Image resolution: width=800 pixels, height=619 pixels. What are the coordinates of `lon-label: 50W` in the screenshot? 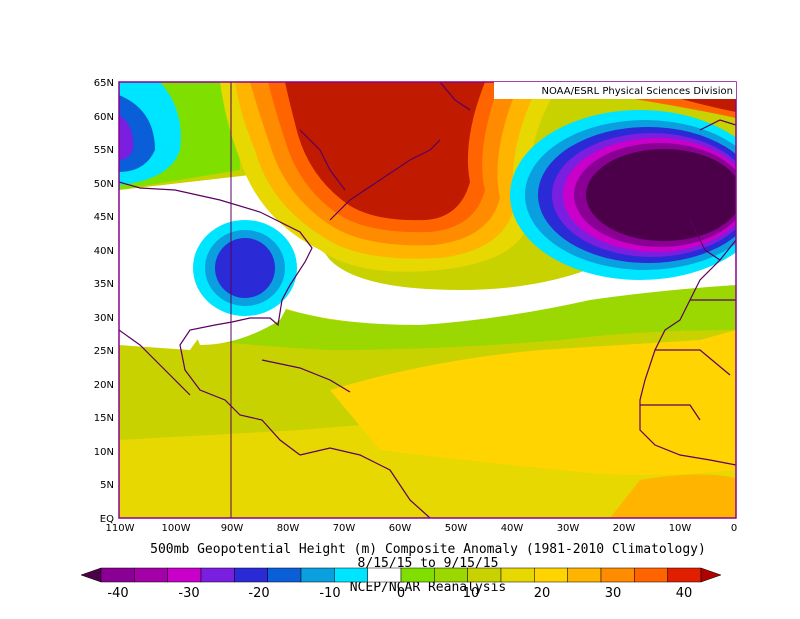 It's located at (456, 528).